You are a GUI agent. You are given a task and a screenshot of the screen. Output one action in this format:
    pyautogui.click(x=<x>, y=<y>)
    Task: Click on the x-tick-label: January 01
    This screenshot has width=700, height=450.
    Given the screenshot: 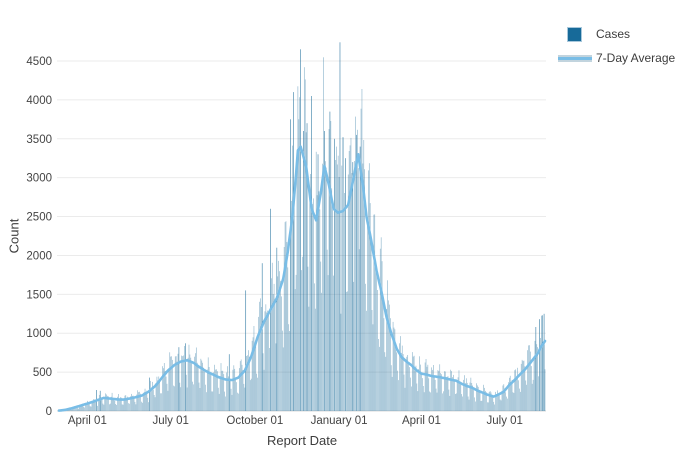 What is the action you would take?
    pyautogui.click(x=339, y=421)
    